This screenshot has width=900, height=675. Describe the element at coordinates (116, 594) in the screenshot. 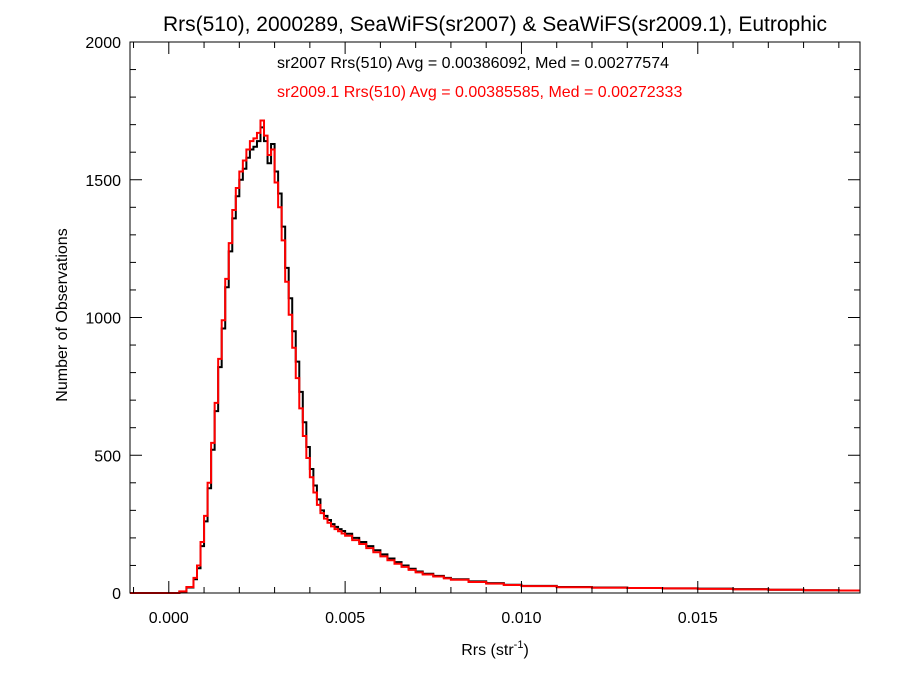

I see `y-tick-label: 0` at that location.